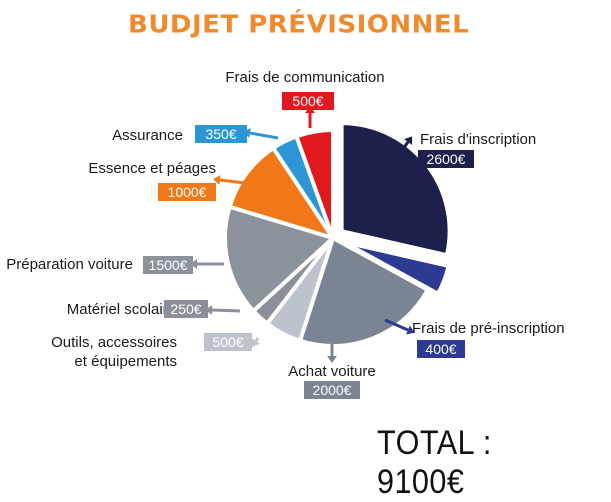 This screenshot has height=502, width=611. I want to click on value-box-frais-de-communication, so click(308, 101).